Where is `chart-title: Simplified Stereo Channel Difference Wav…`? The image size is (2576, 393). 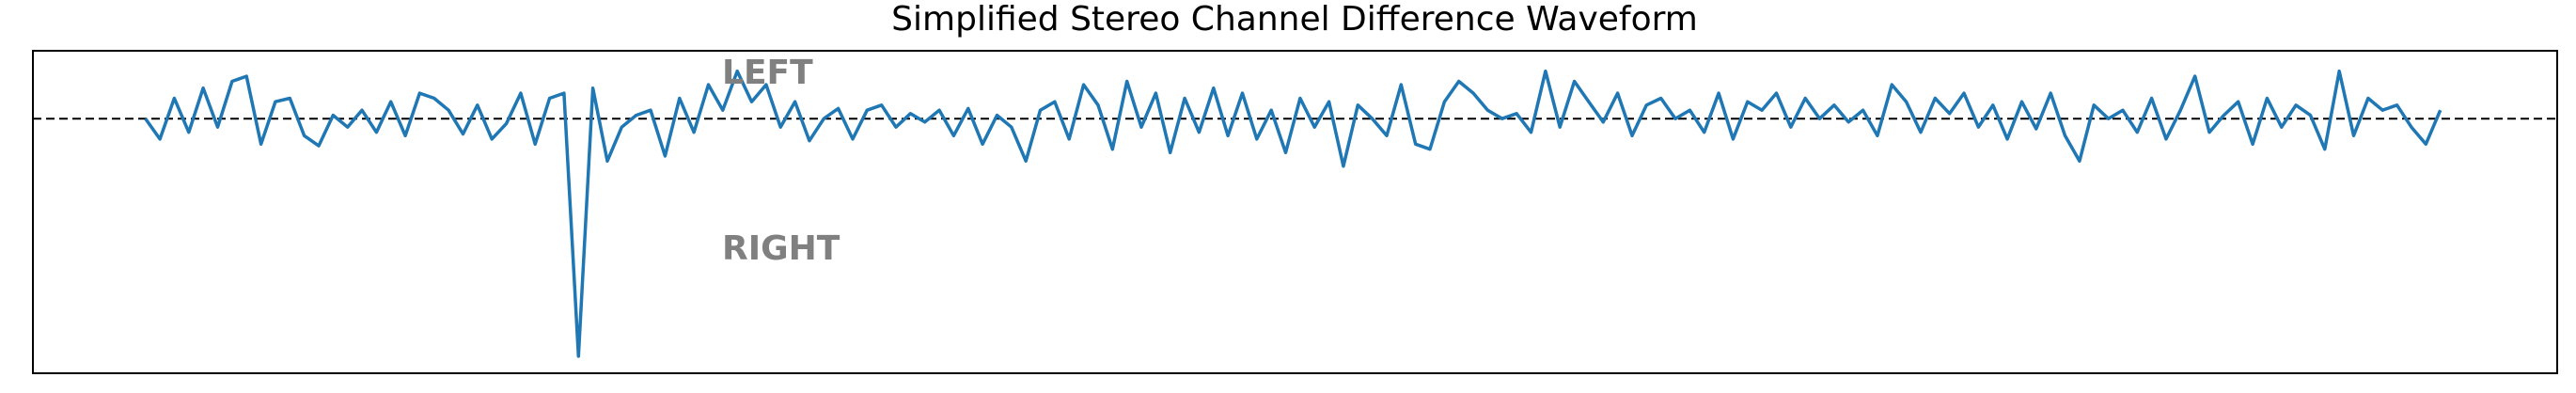
chart-title: Simplified Stereo Channel Difference Wav… is located at coordinates (1294, 19).